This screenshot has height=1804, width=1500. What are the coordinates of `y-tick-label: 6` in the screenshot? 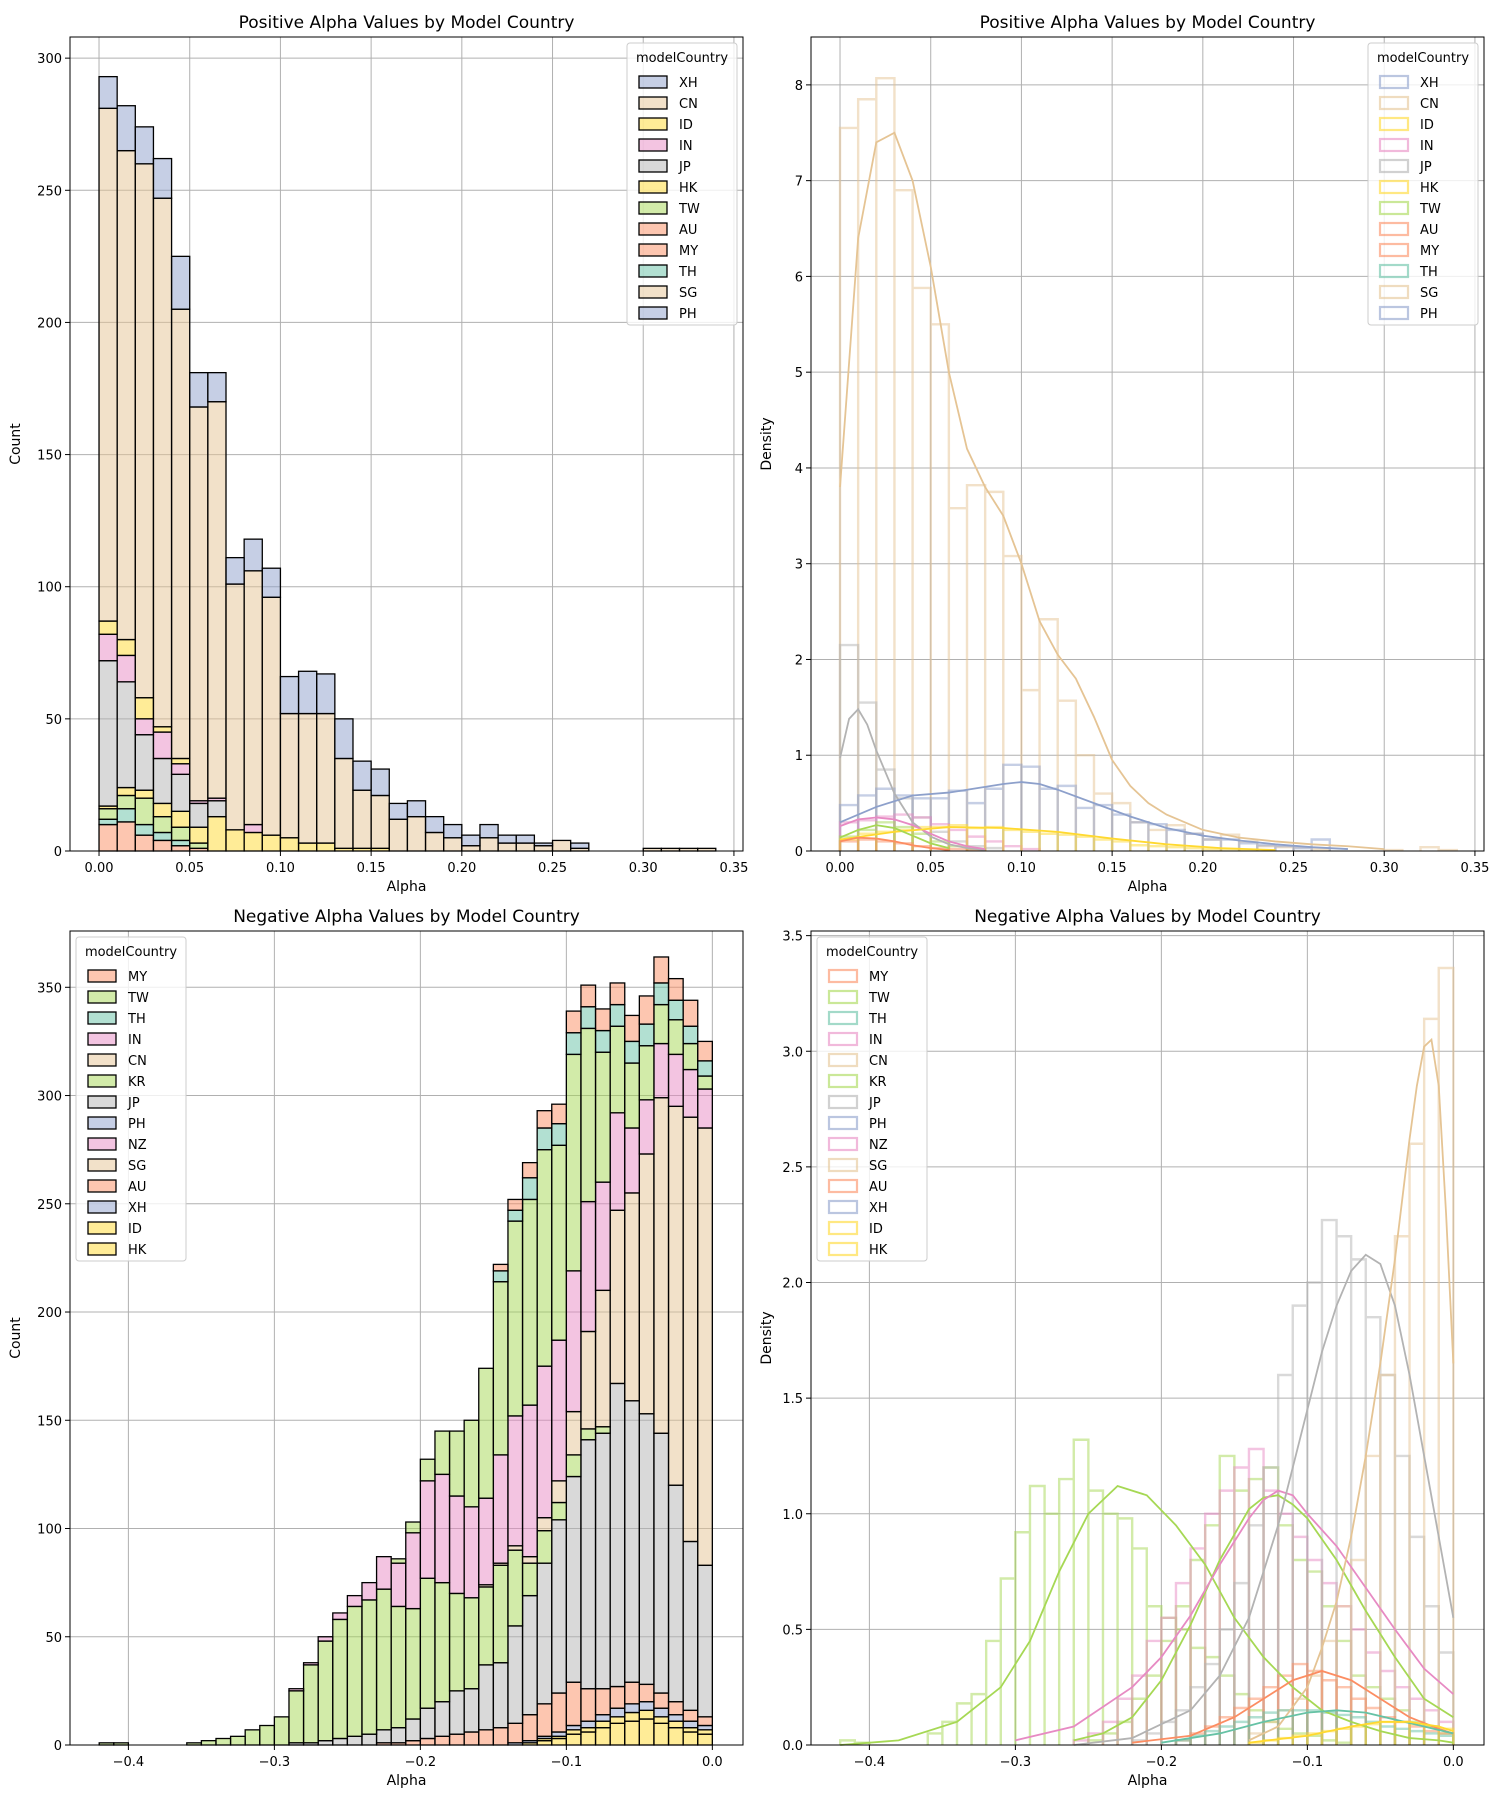 It's located at (799, 277).